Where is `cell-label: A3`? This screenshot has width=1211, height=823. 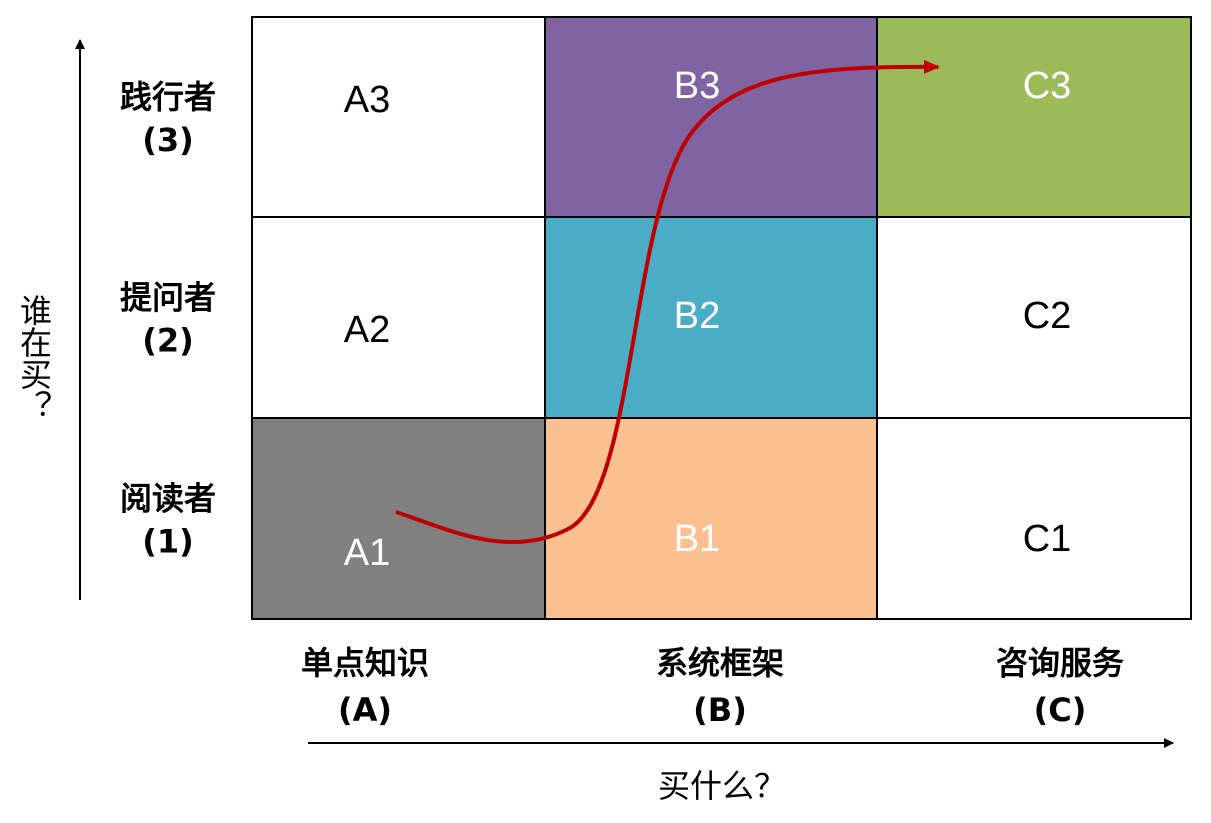
cell-label: A3 is located at coordinates (367, 100).